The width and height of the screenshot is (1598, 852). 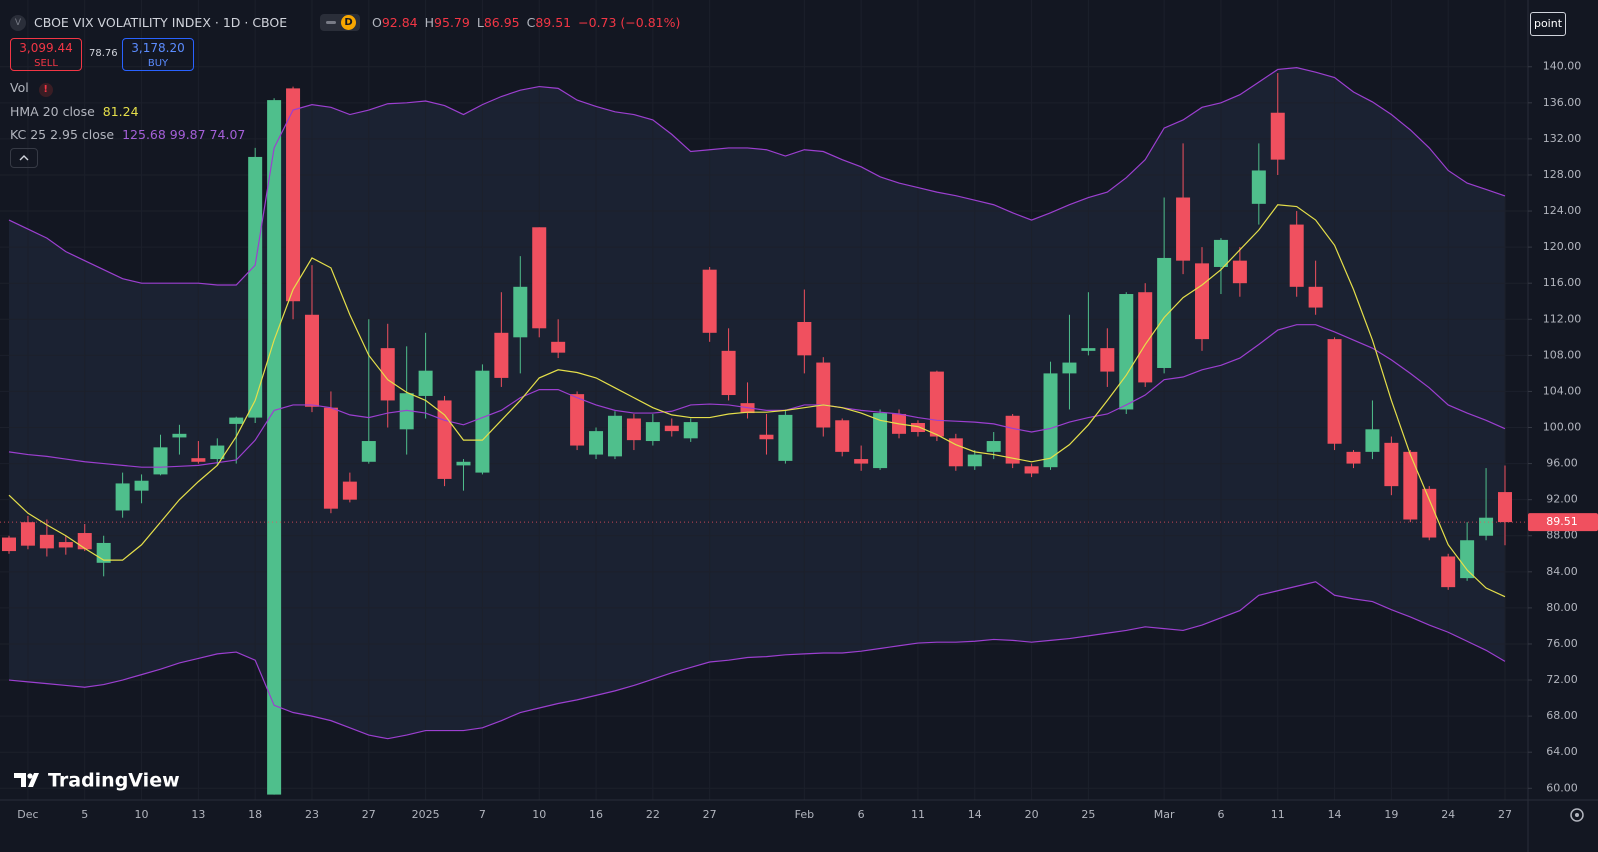 I want to click on x-tick-label: 24, so click(x=1448, y=814).